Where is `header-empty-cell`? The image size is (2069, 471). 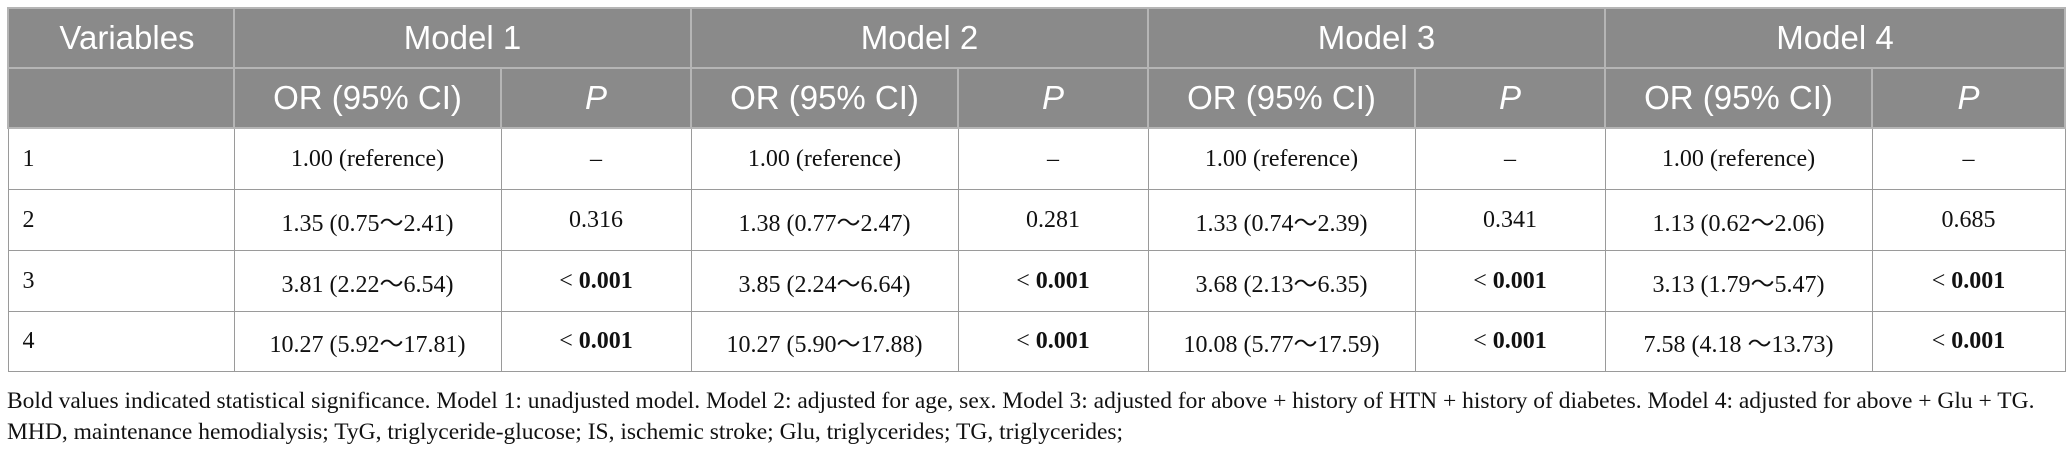
header-empty-cell is located at coordinates (121, 98).